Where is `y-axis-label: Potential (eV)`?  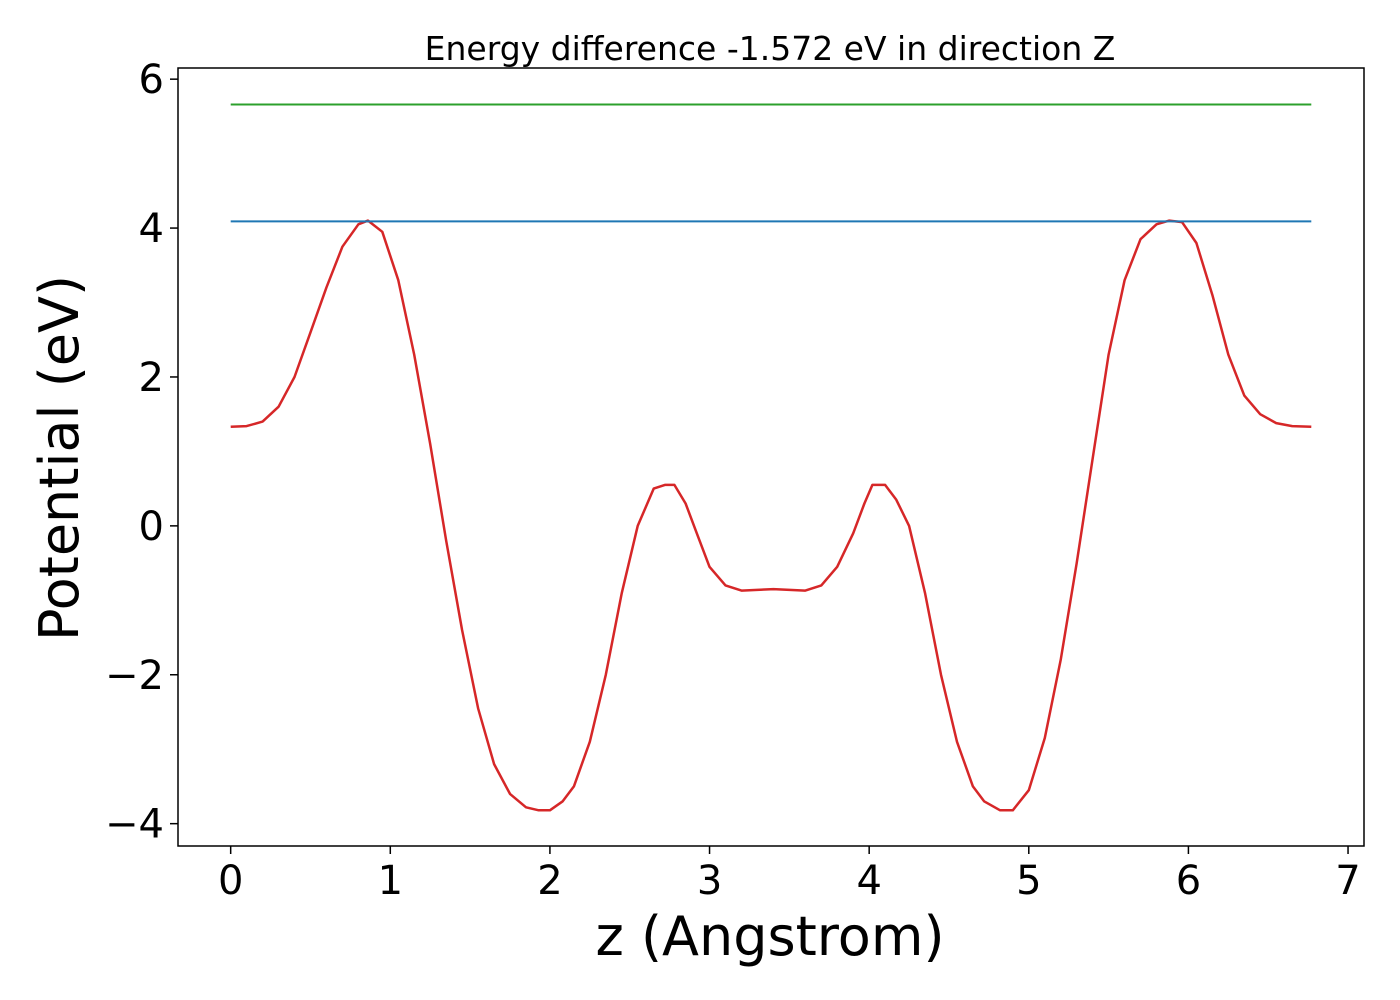 y-axis-label: Potential (eV) is located at coordinates (59, 458).